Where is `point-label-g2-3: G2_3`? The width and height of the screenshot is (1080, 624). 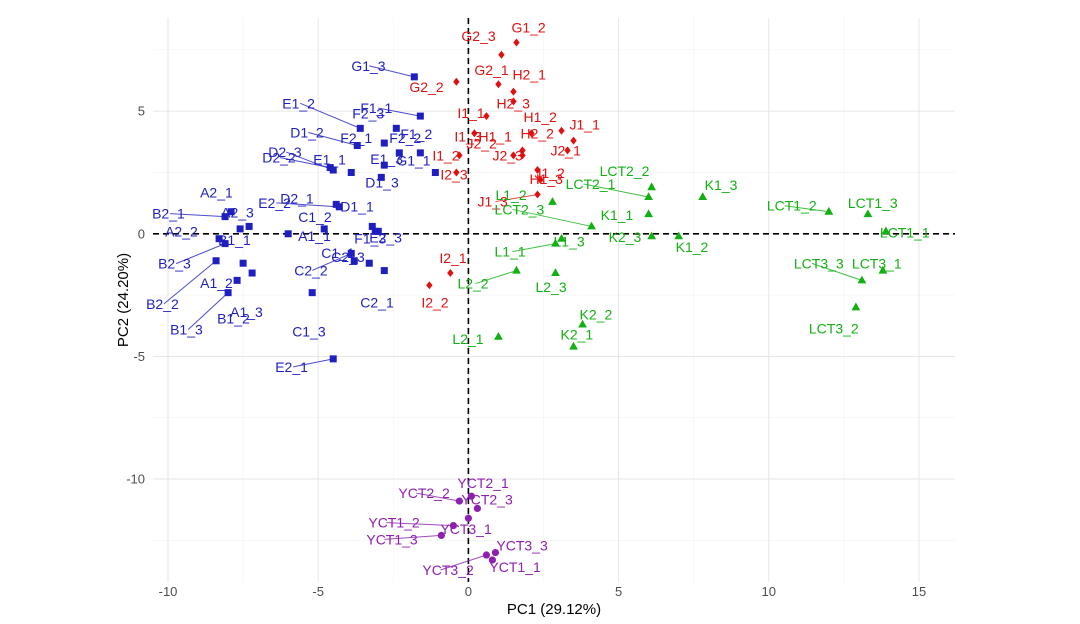
point-label-g2-3: G2_3 is located at coordinates (478, 36).